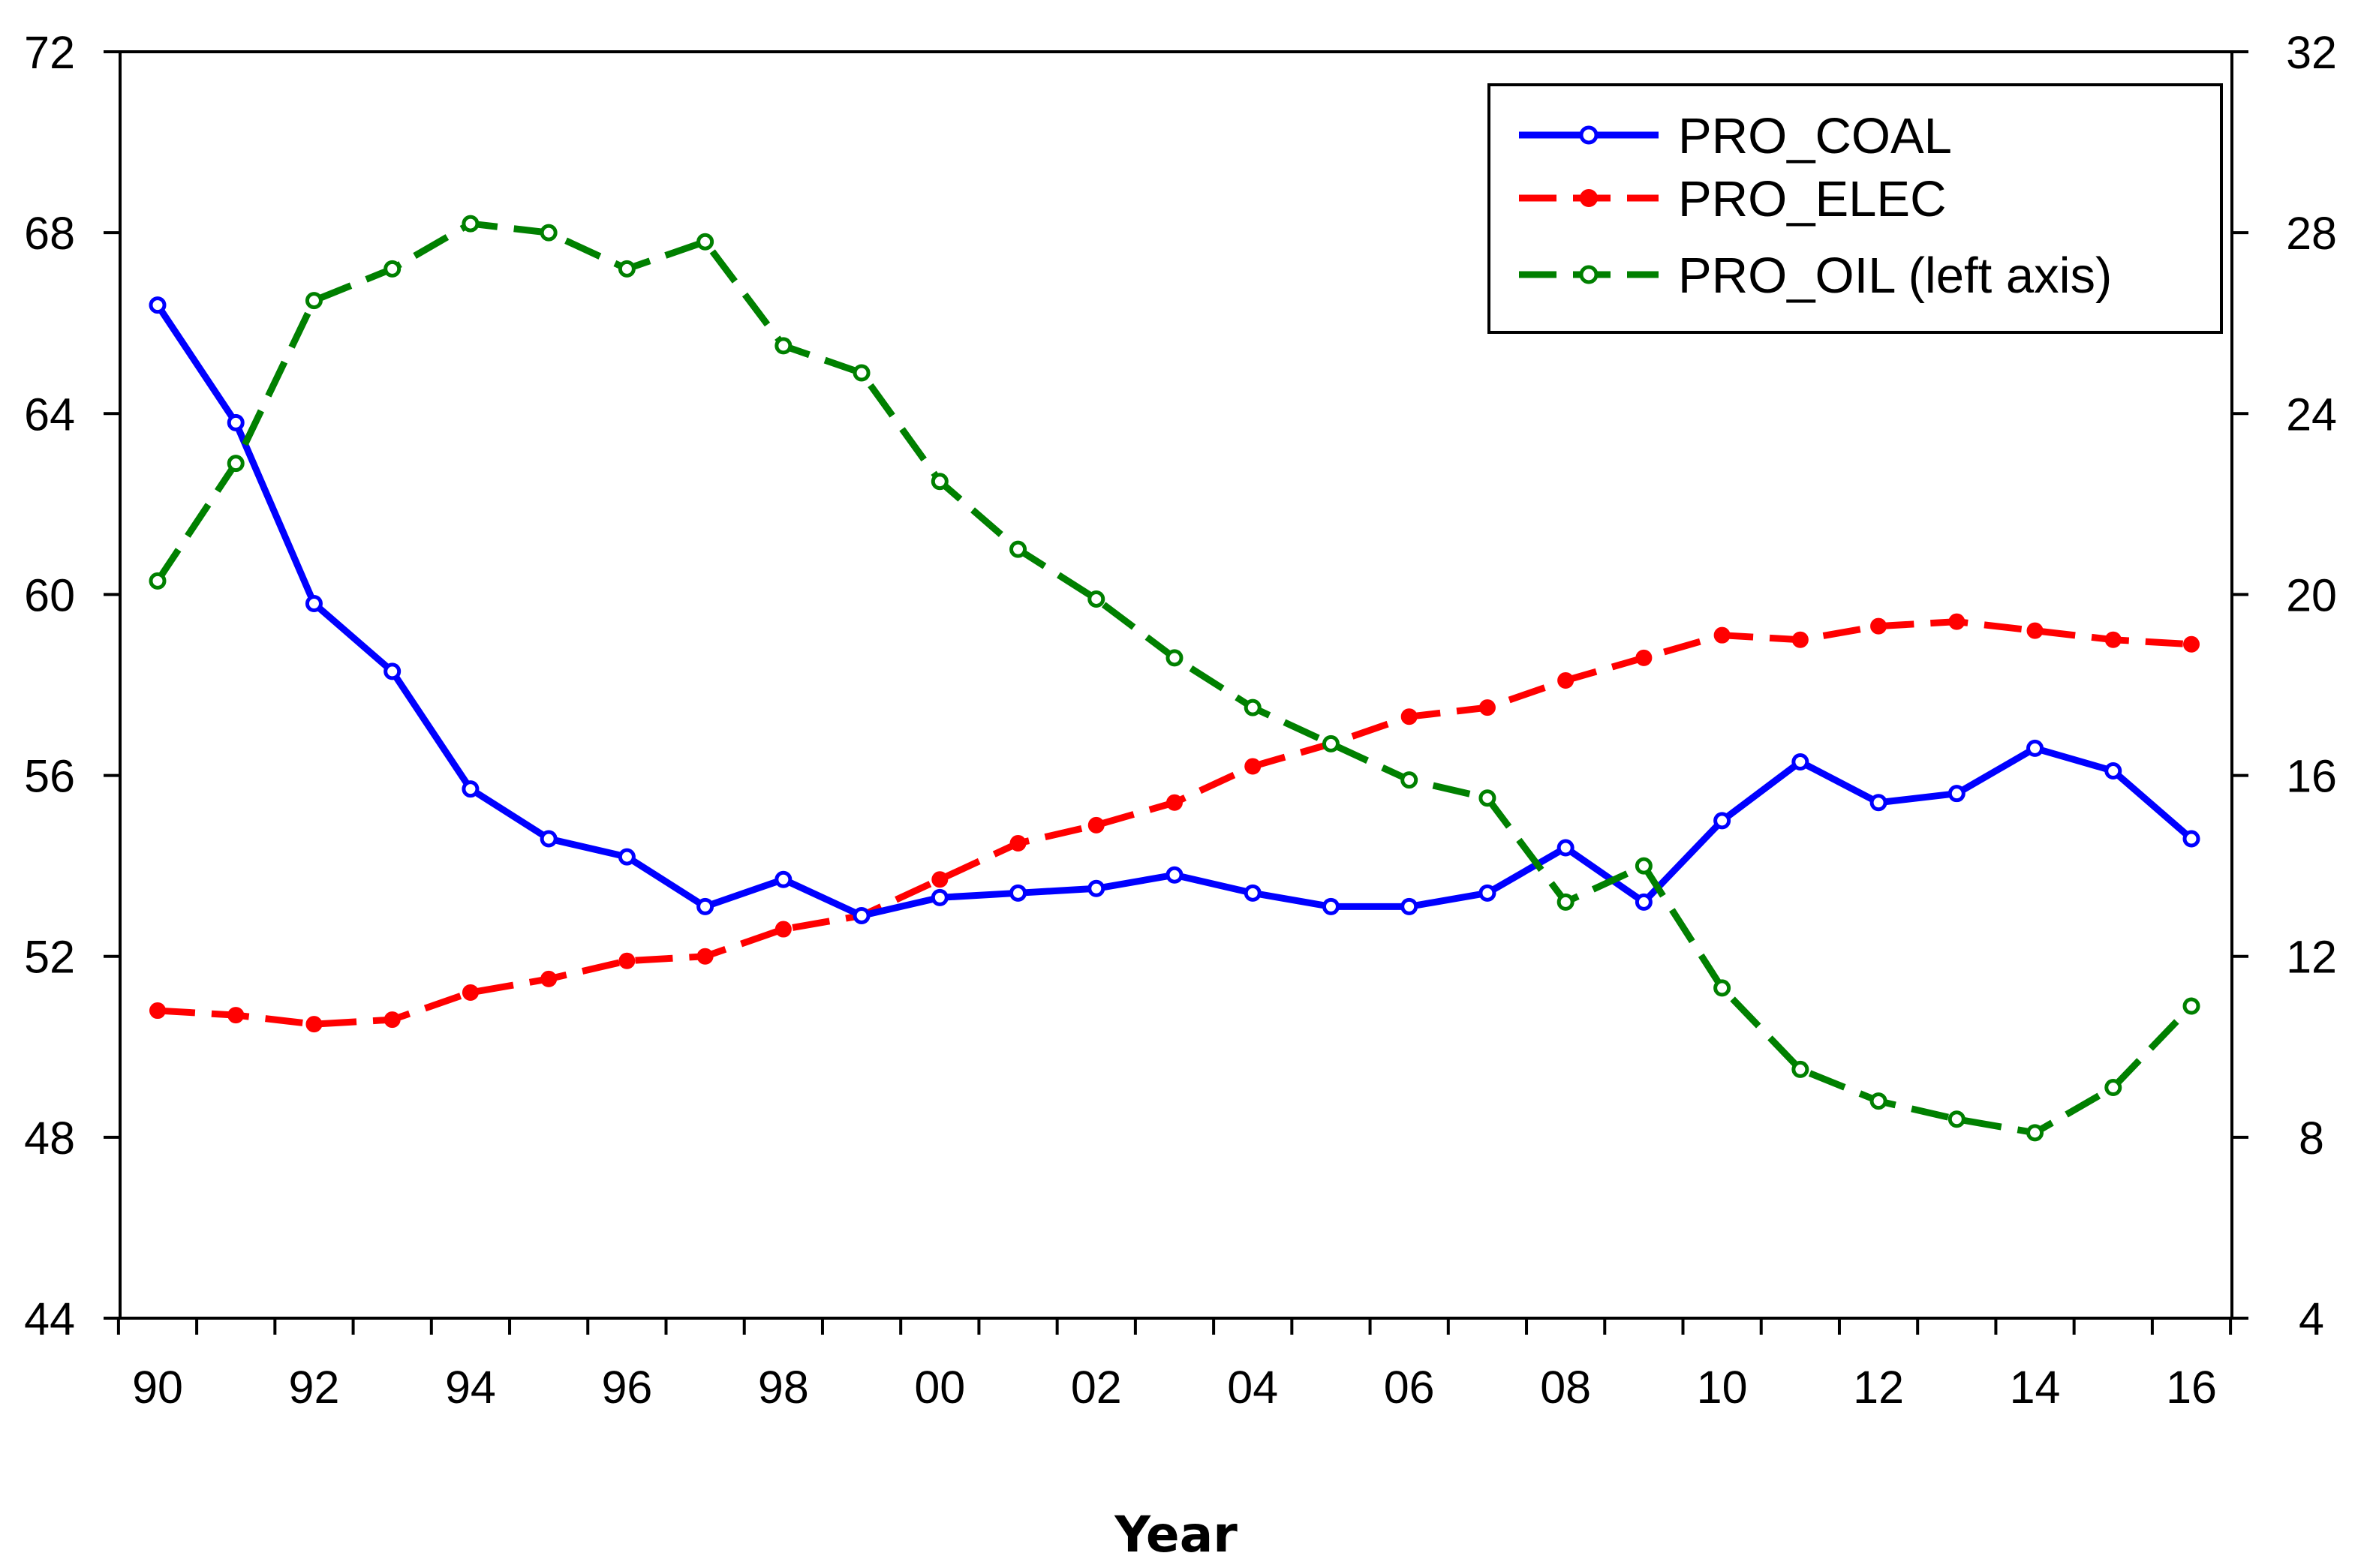  Describe the element at coordinates (2312, 415) in the screenshot. I see `right-y-tick-label: 24` at that location.